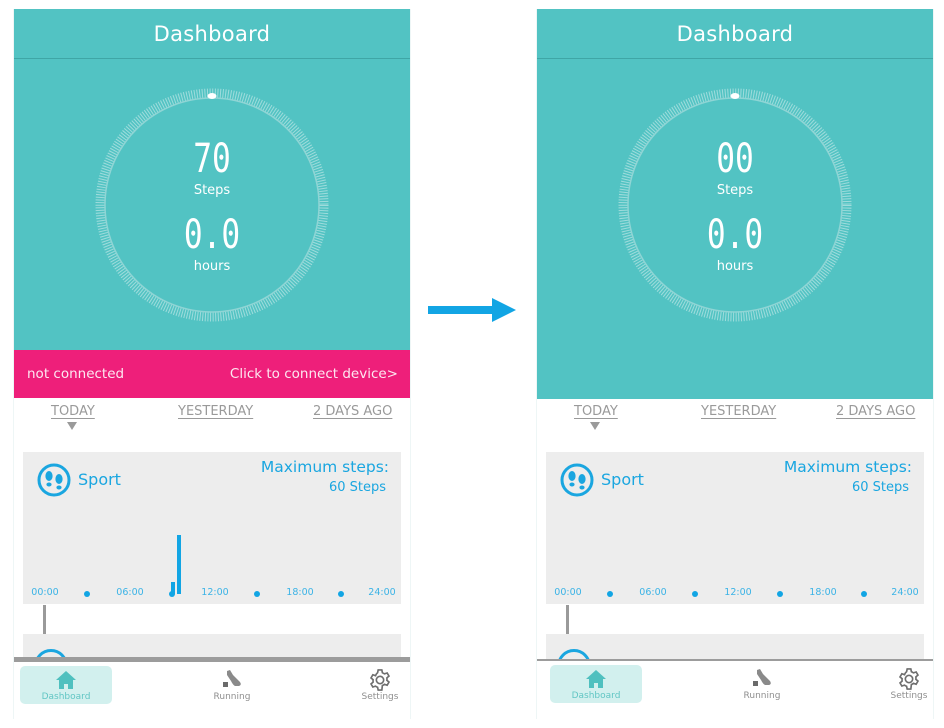 The height and width of the screenshot is (728, 944). I want to click on progress-ring: 70 Steps 0.0 hours, so click(212, 205).